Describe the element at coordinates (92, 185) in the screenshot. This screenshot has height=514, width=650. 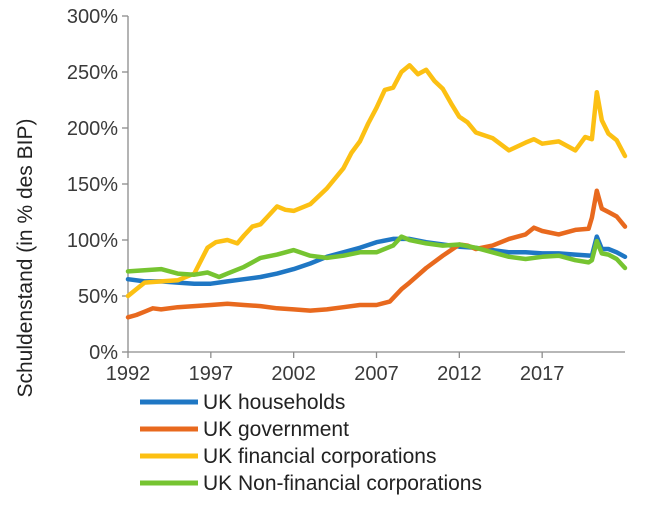
I see `y-tick-label: 150%` at that location.